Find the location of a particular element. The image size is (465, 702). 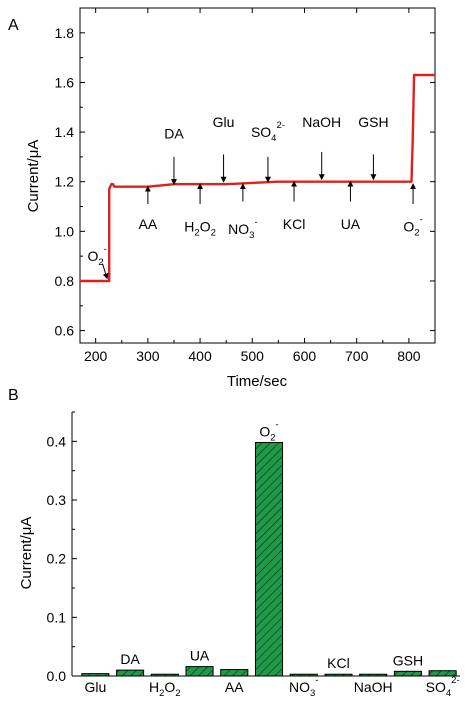

annotation-label-base: GSH is located at coordinates (373, 122).